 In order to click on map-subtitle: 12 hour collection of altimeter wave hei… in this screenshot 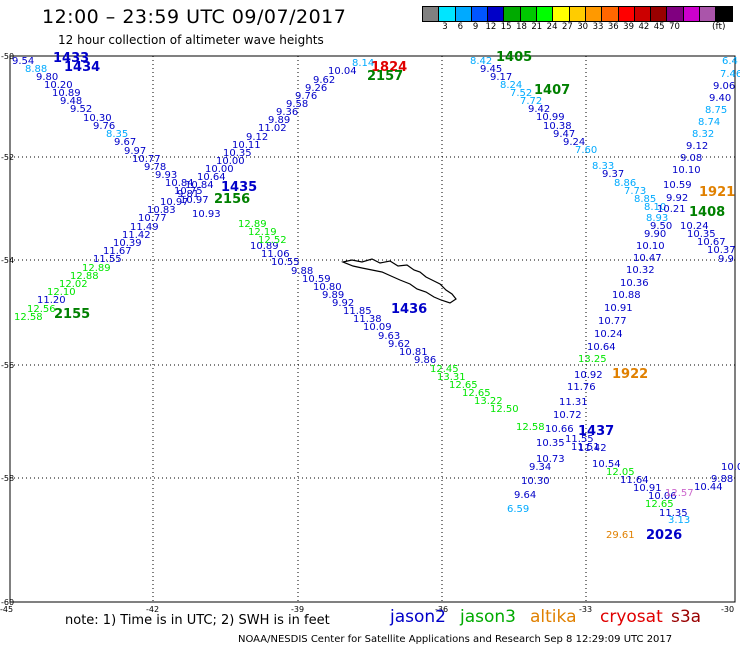, I will do `click(191, 40)`.